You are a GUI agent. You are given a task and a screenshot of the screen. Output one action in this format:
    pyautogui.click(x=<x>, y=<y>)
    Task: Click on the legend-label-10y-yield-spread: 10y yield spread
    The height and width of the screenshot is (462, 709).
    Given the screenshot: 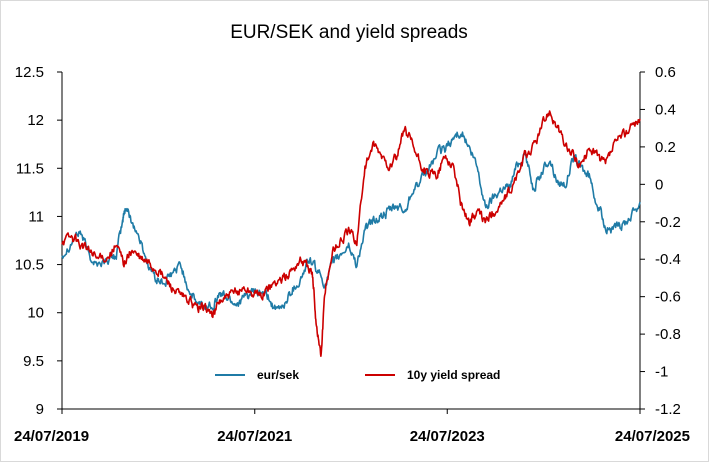 What is the action you would take?
    pyautogui.click(x=453, y=375)
    